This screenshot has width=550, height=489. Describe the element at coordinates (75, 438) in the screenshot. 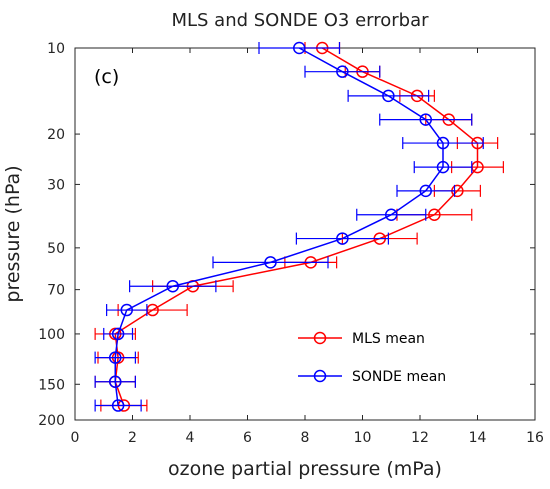

I see `x-tick-label: 0` at that location.